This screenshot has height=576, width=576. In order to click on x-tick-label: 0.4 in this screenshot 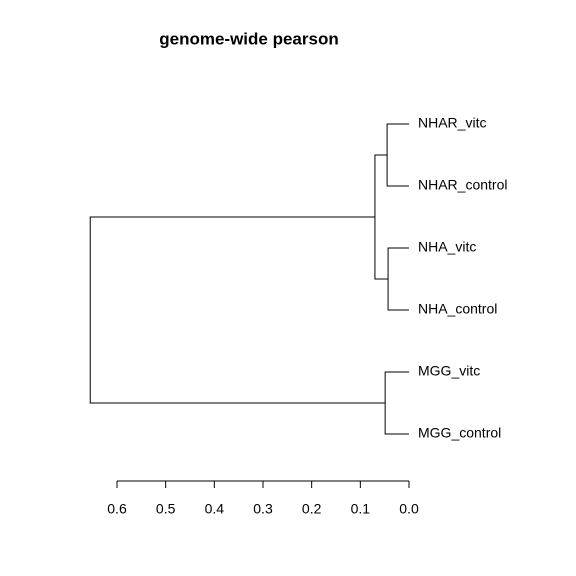, I will do `click(215, 509)`.